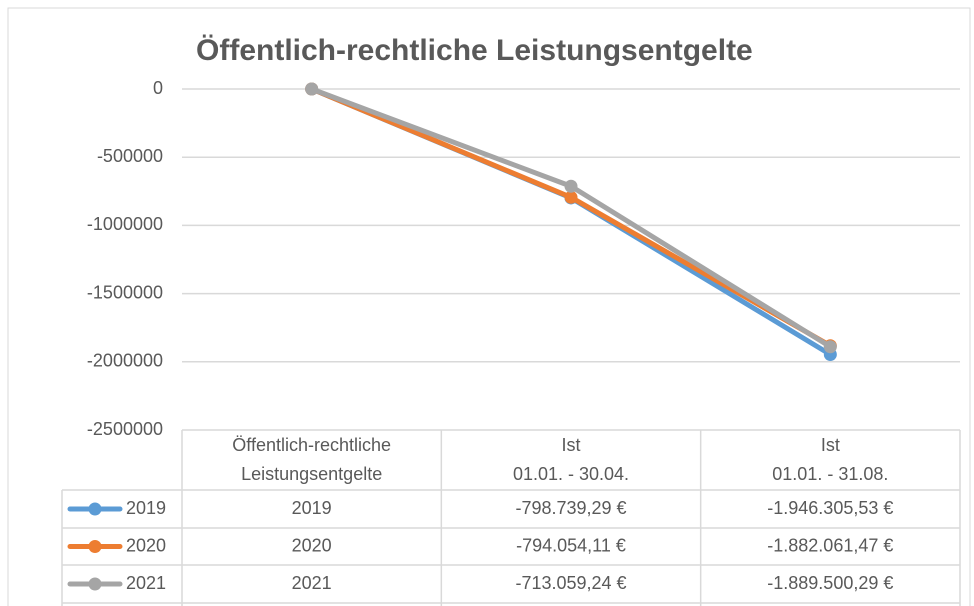 This screenshot has height=606, width=974. I want to click on value-label: -794.054,11 €, so click(571, 545).